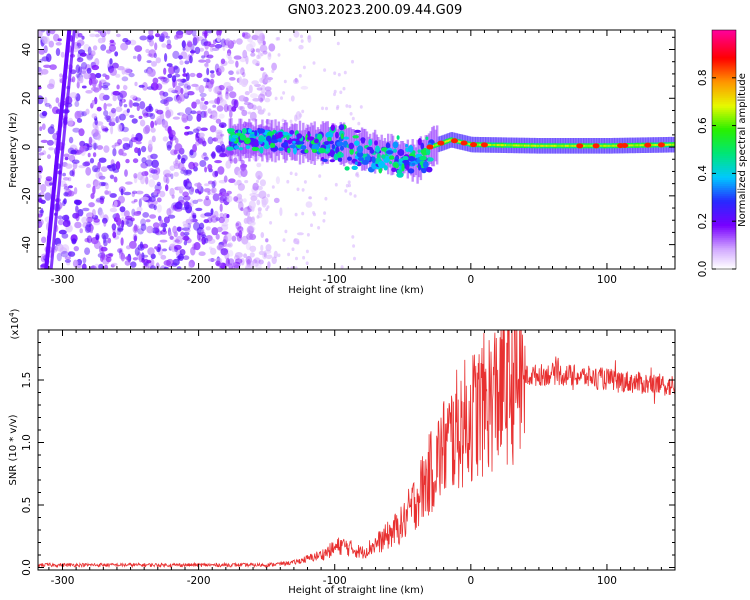 This screenshot has height=600, width=750. What do you see at coordinates (58, 149) in the screenshot?
I see `diagonal-feature` at bounding box center [58, 149].